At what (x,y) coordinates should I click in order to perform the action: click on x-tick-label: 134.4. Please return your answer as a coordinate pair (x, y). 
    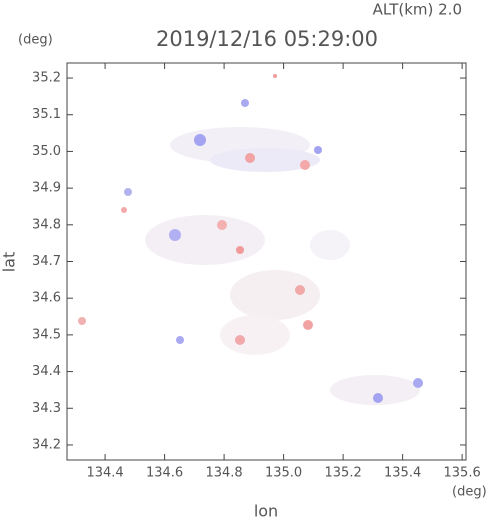
    Looking at the image, I should click on (104, 473).